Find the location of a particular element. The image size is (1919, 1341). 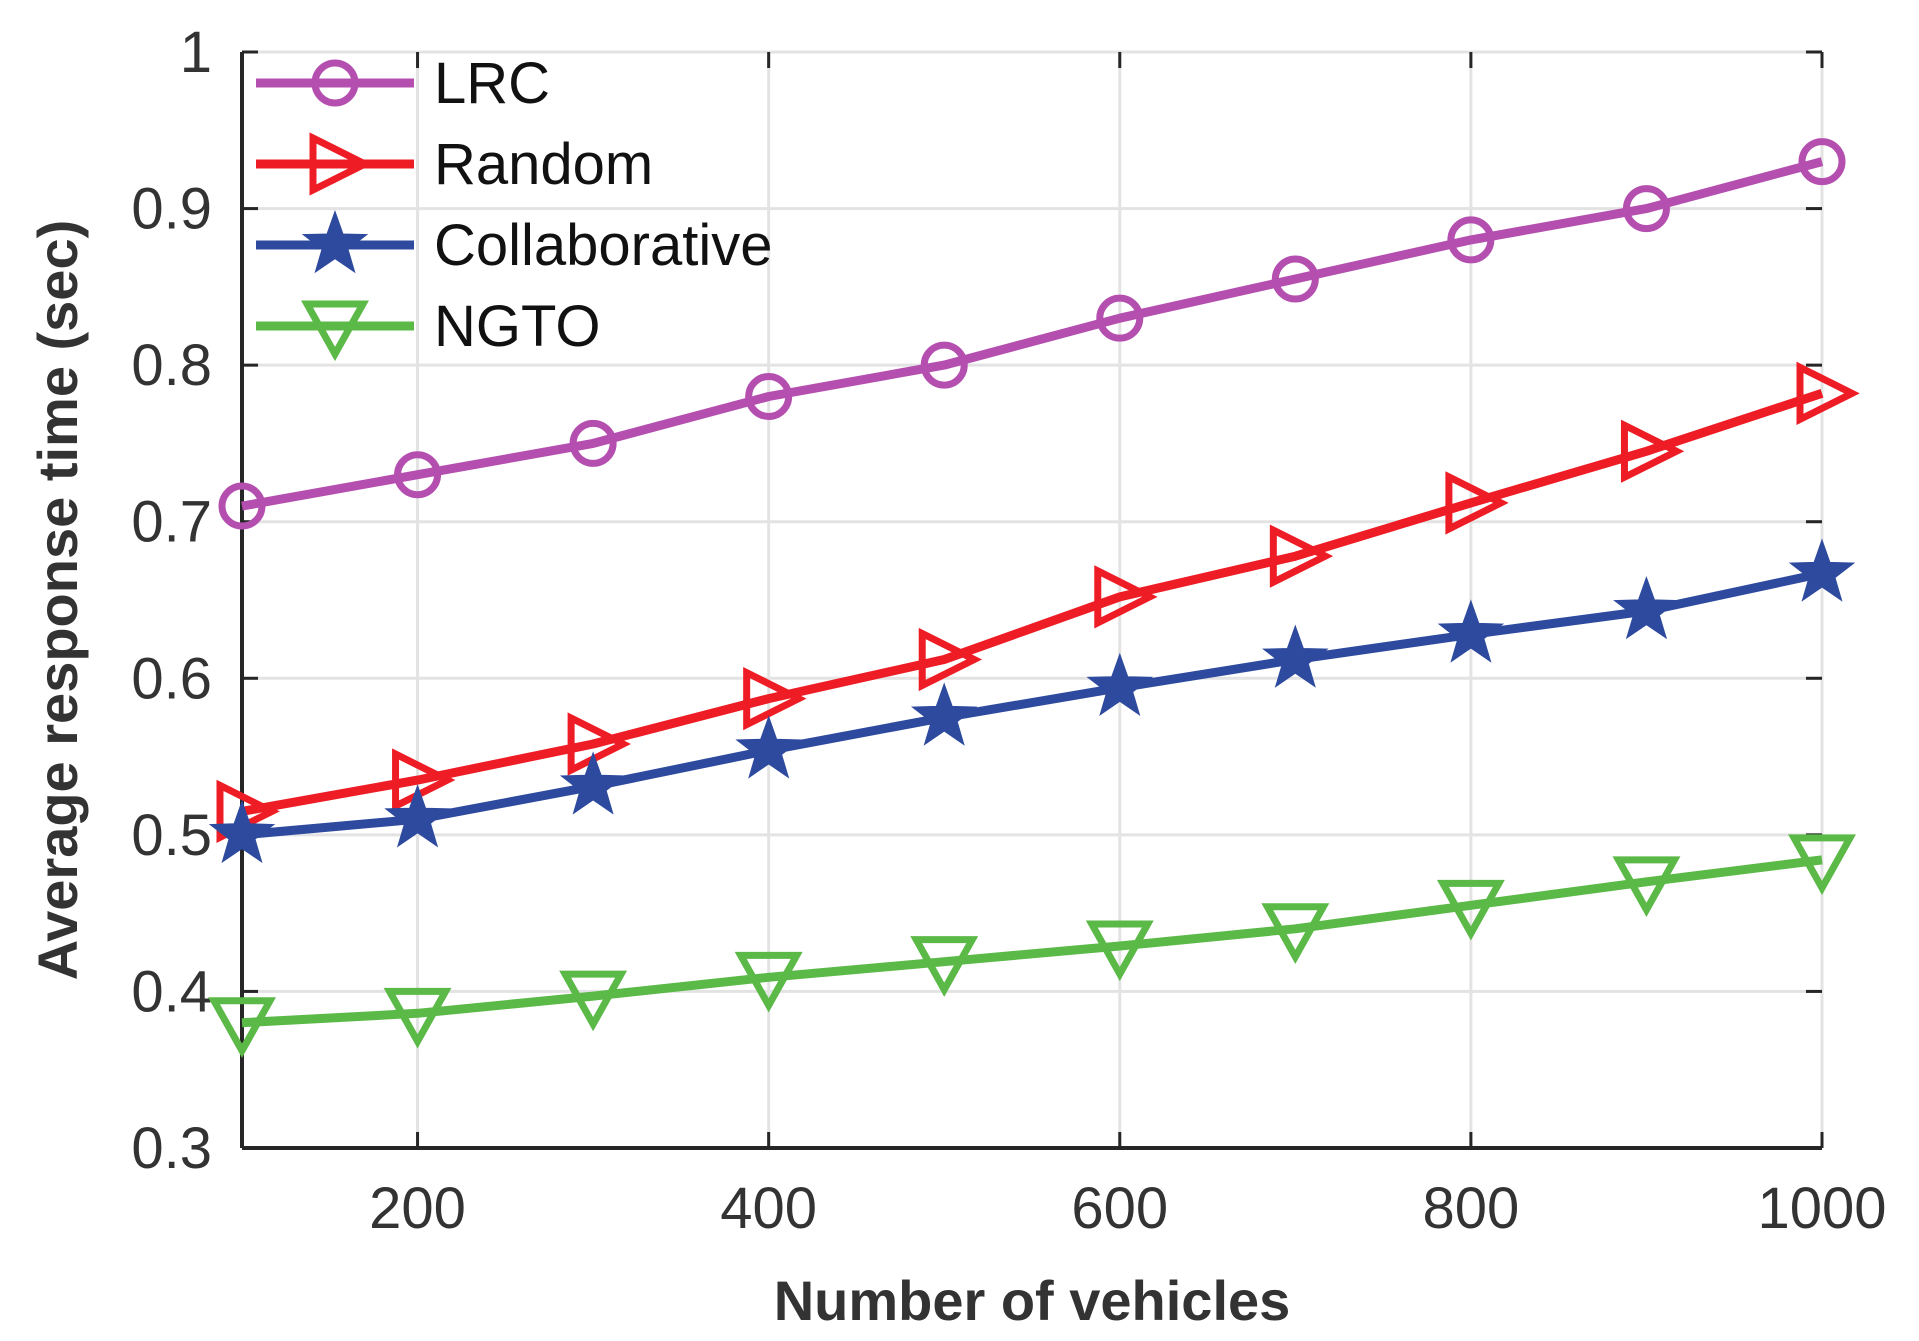

legend: LRC Random Collaborative NGTO is located at coordinates (514, 206).